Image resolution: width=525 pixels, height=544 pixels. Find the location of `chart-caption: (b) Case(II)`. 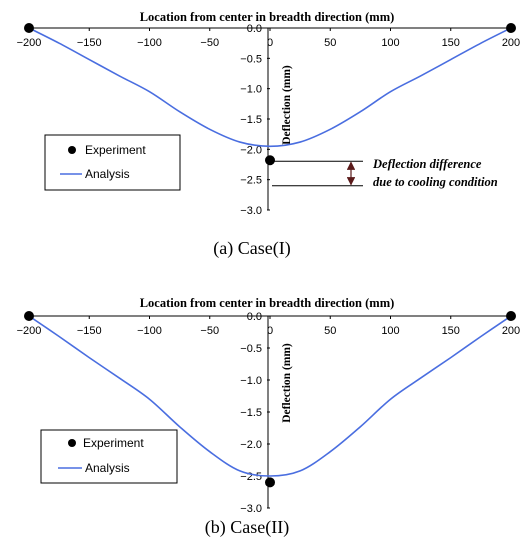

chart-caption: (b) Case(II) is located at coordinates (247, 527).